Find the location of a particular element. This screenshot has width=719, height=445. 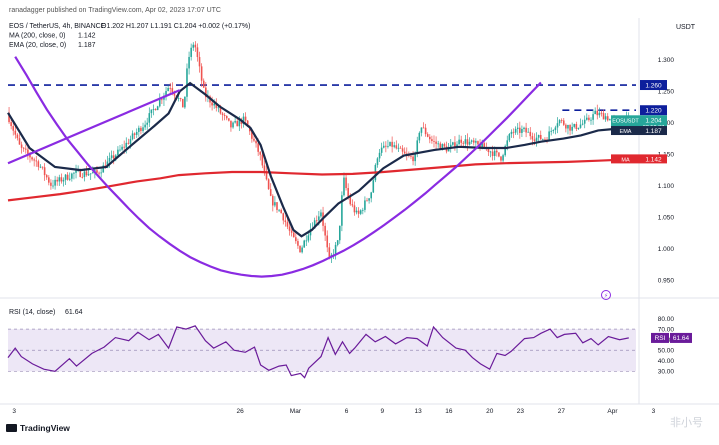

line-value-tag-text: 1.187 is located at coordinates (653, 131).